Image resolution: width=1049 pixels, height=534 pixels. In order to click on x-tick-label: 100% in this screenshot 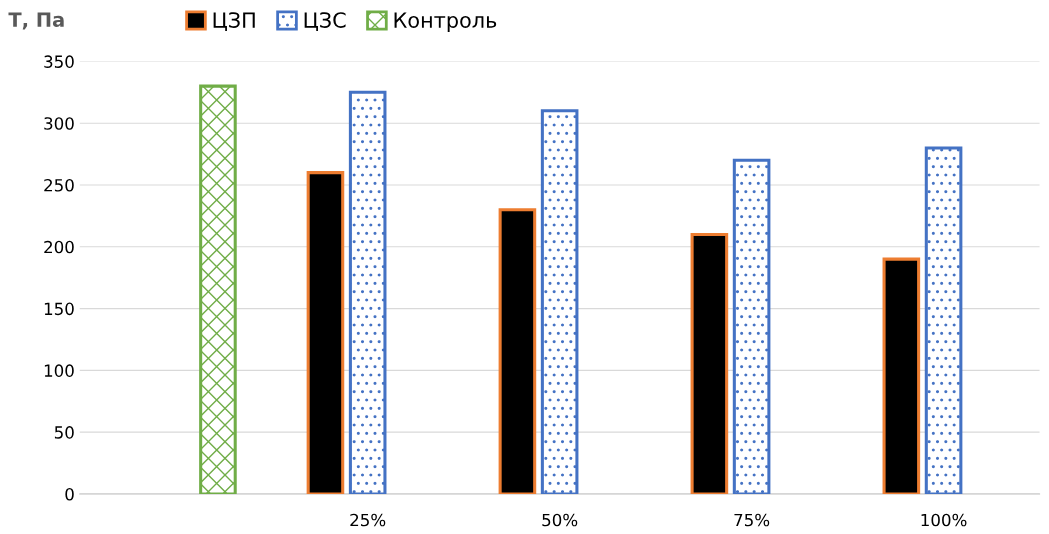, I will do `click(944, 520)`.